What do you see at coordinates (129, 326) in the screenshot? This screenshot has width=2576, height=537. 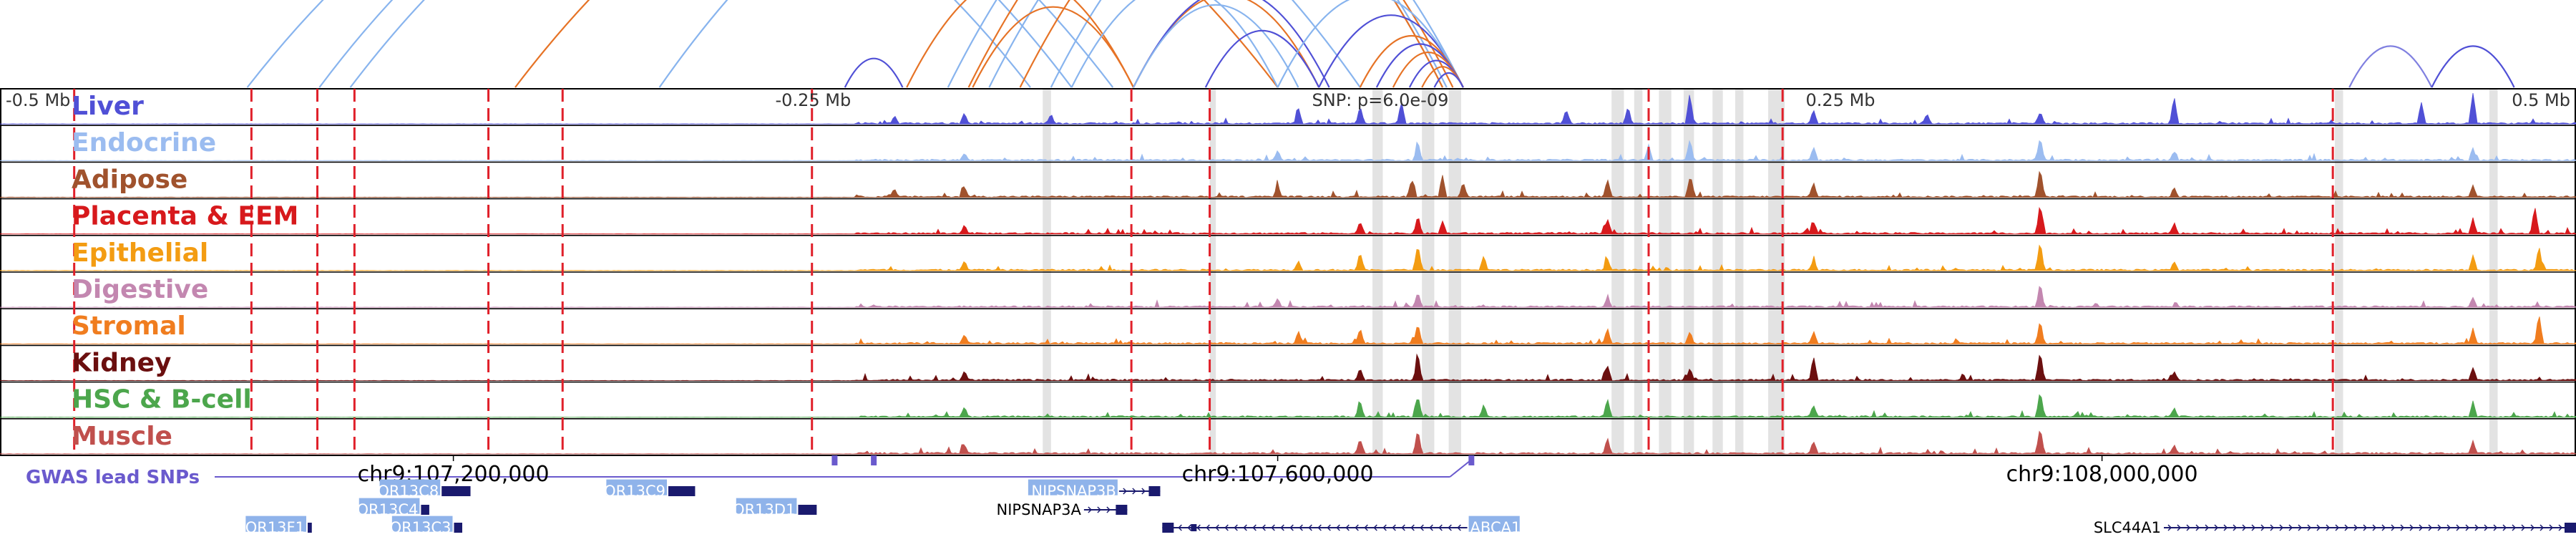 I see `track-label: Stromal` at bounding box center [129, 326].